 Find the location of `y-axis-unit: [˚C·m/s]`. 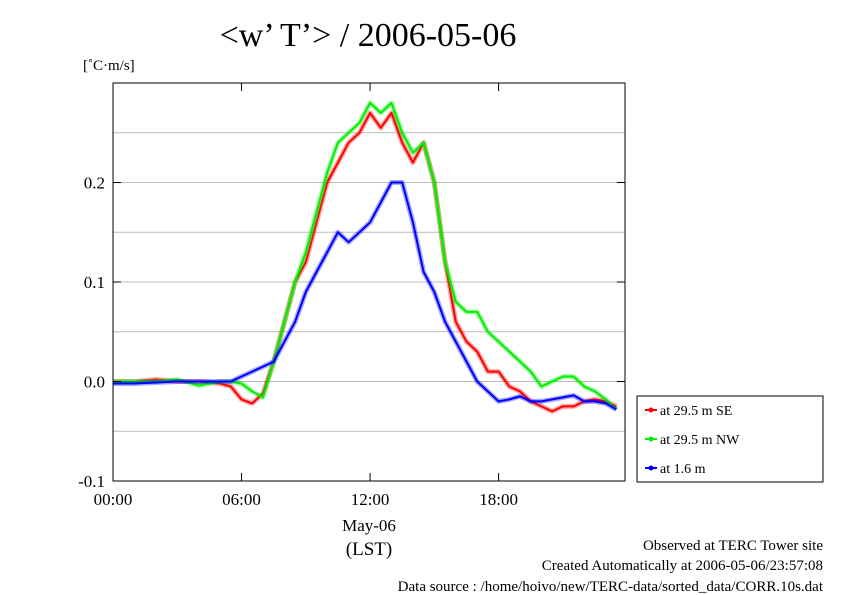

y-axis-unit: [˚C·m/s] is located at coordinates (109, 66).